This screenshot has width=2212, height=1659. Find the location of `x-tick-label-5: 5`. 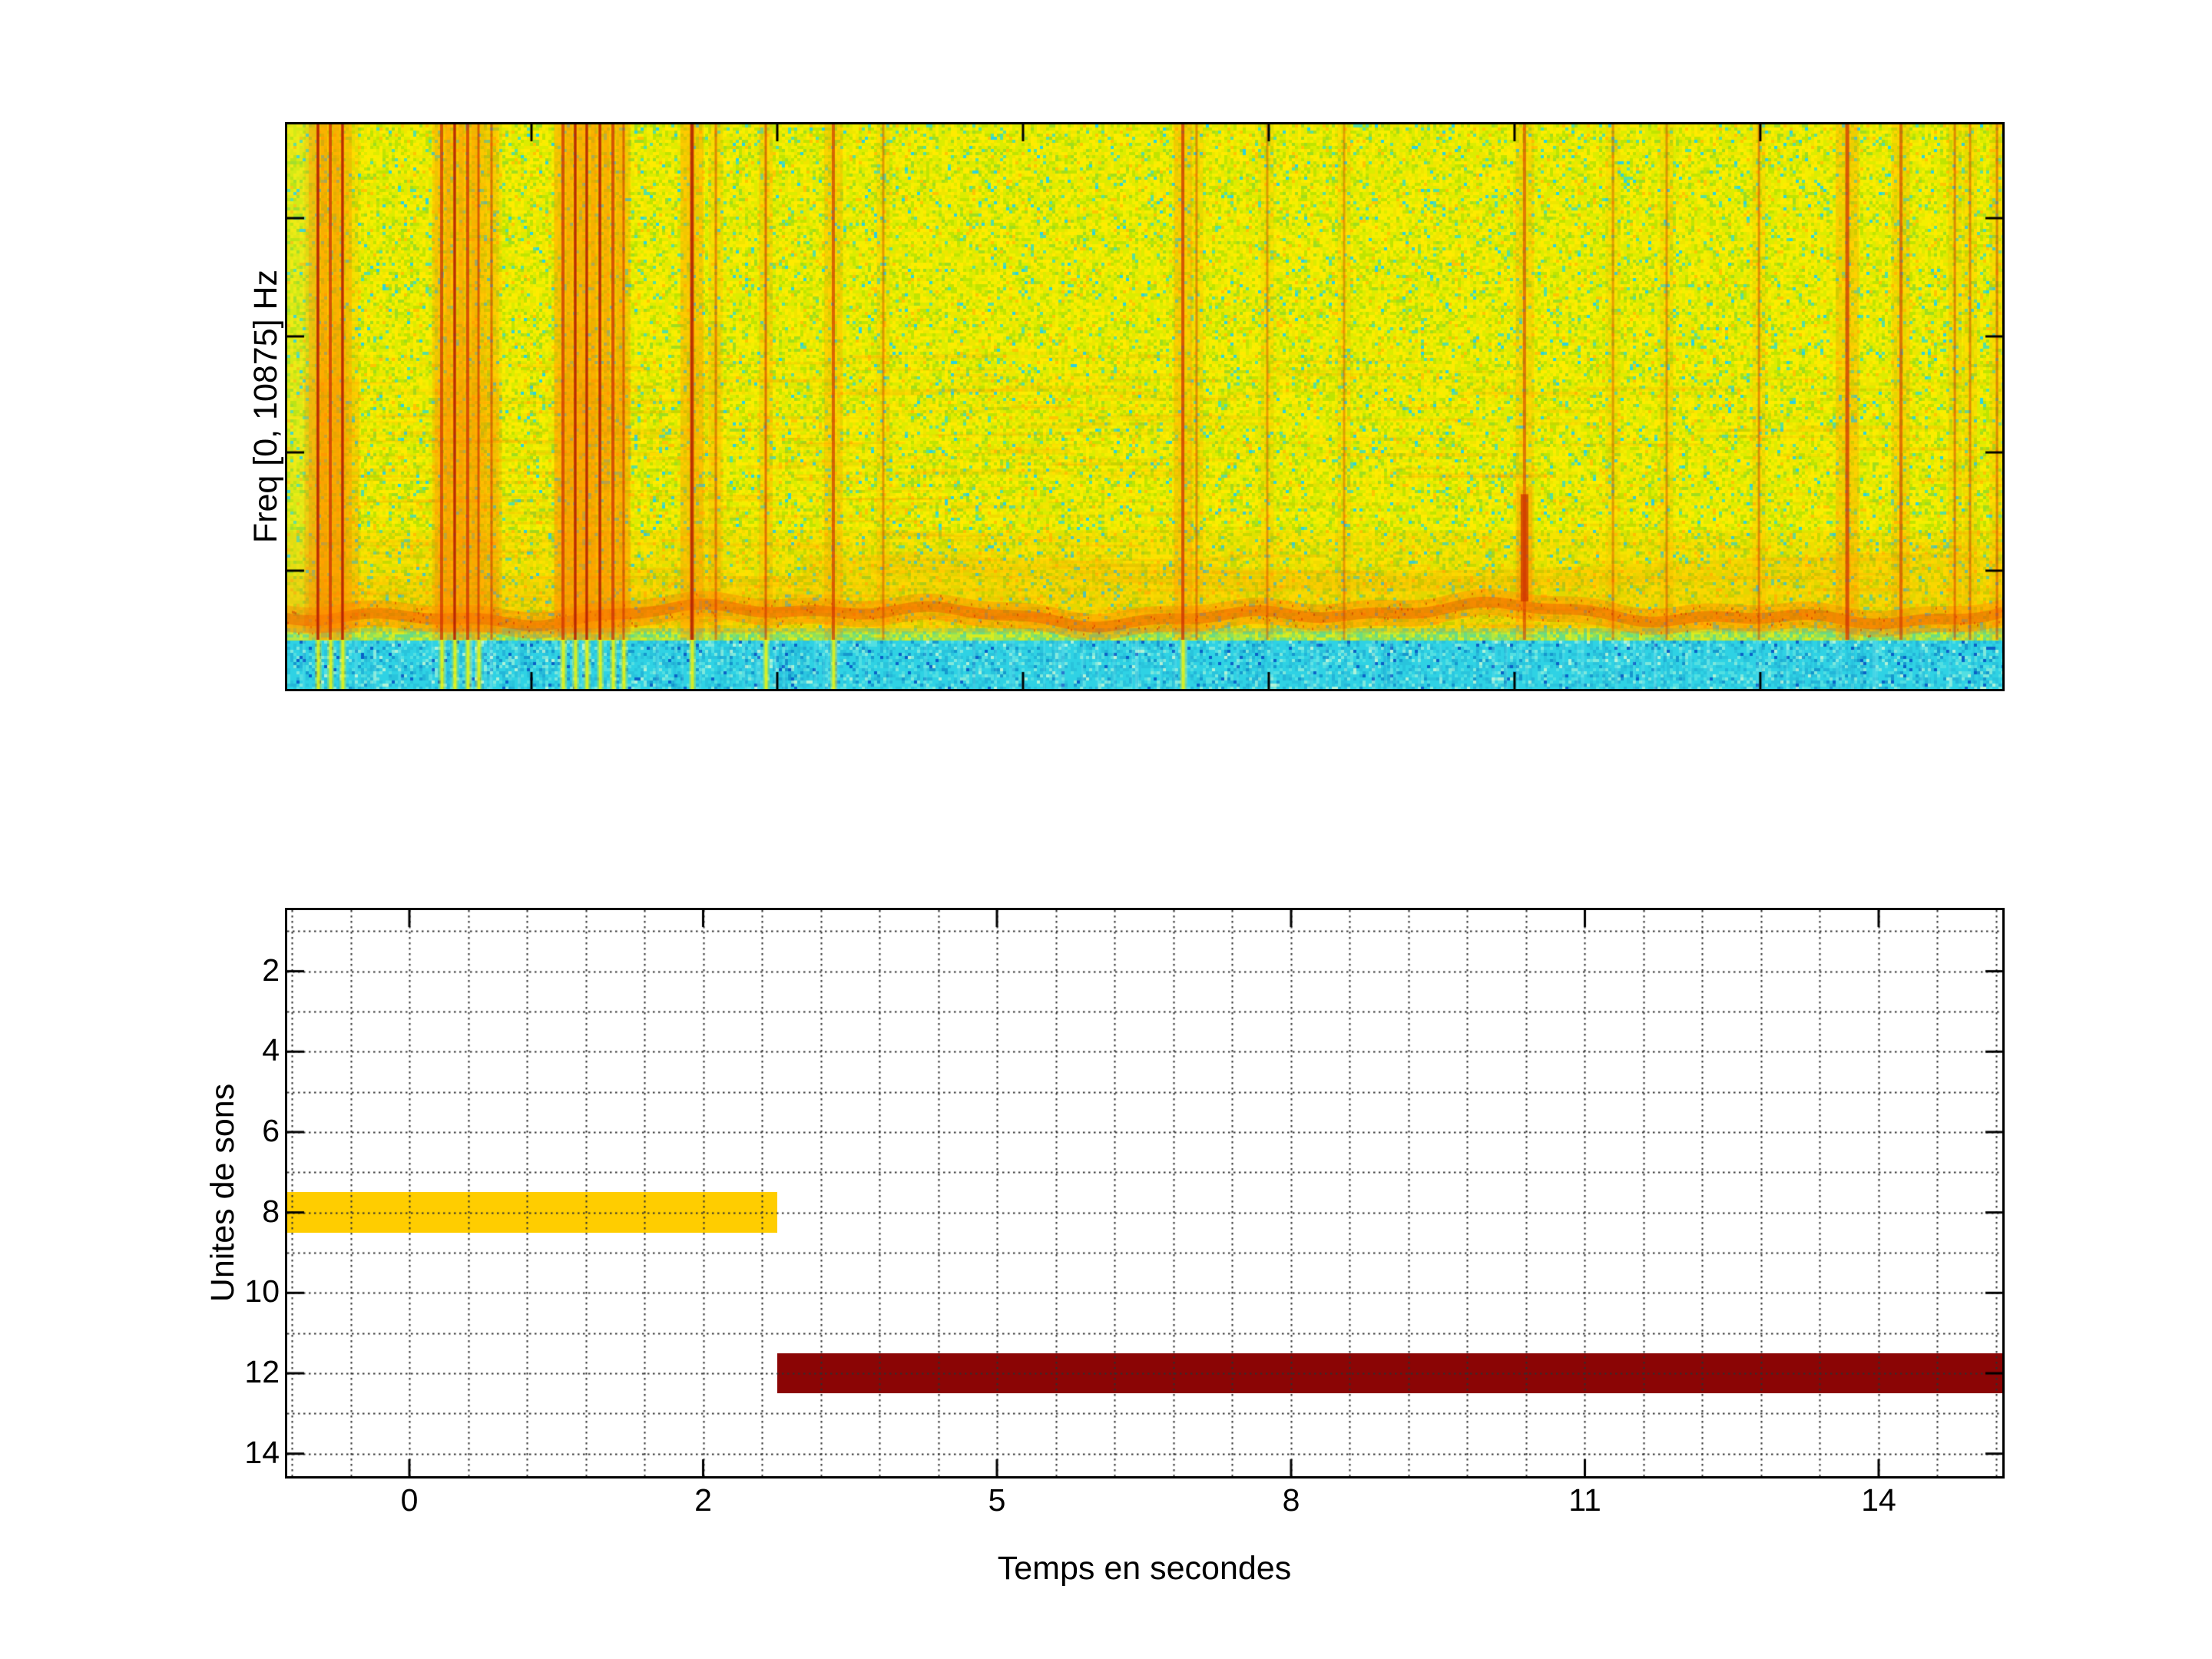

x-tick-label-5: 5 is located at coordinates (997, 1500).